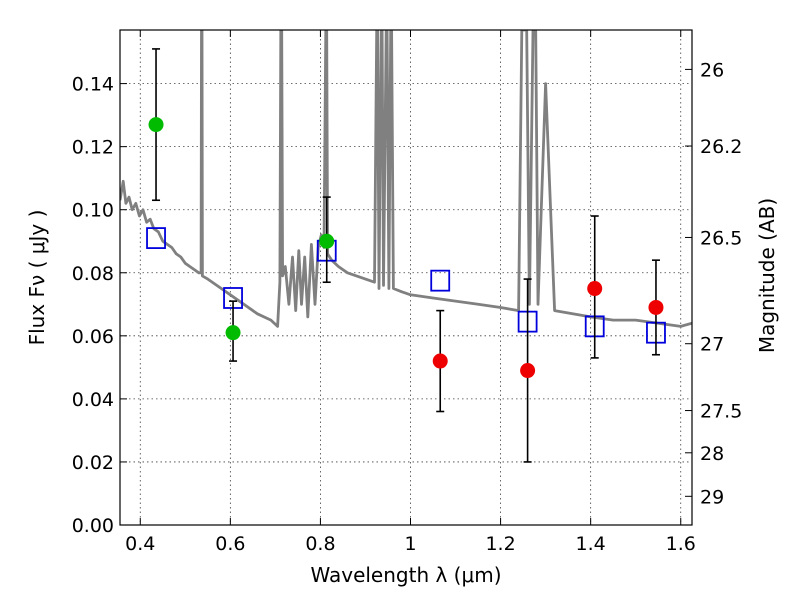 The height and width of the screenshot is (600, 800). What do you see at coordinates (93, 274) in the screenshot?
I see `y-tick-label: 0.08` at bounding box center [93, 274].